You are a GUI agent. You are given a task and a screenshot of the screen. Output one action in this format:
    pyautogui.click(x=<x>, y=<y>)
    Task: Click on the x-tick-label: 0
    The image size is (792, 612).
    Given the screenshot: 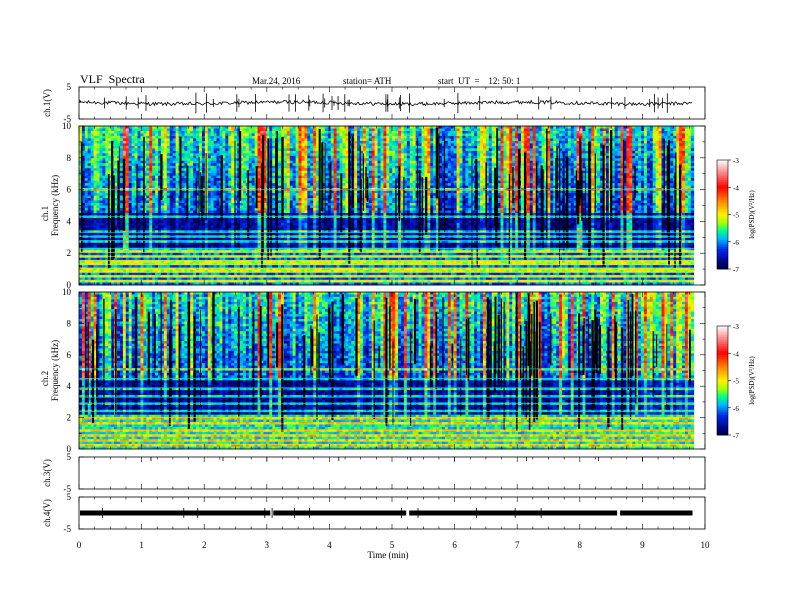 What is the action you would take?
    pyautogui.click(x=79, y=545)
    